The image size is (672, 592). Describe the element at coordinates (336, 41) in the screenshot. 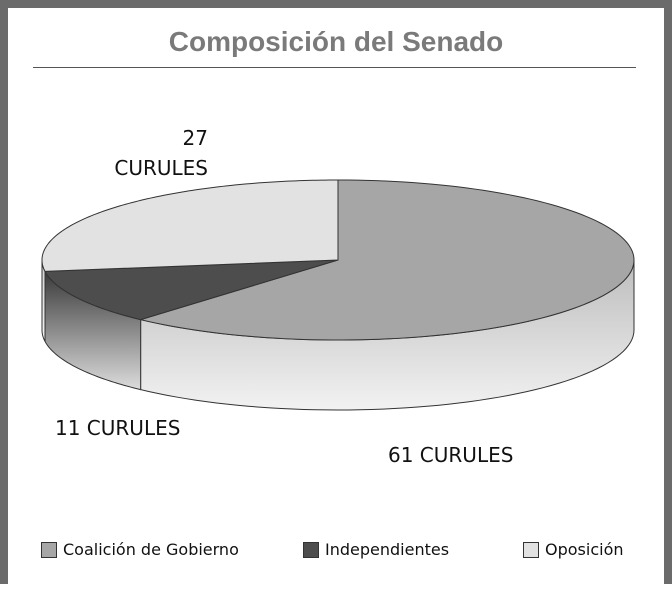

I see `chart-title: Composición del Senado` at that location.